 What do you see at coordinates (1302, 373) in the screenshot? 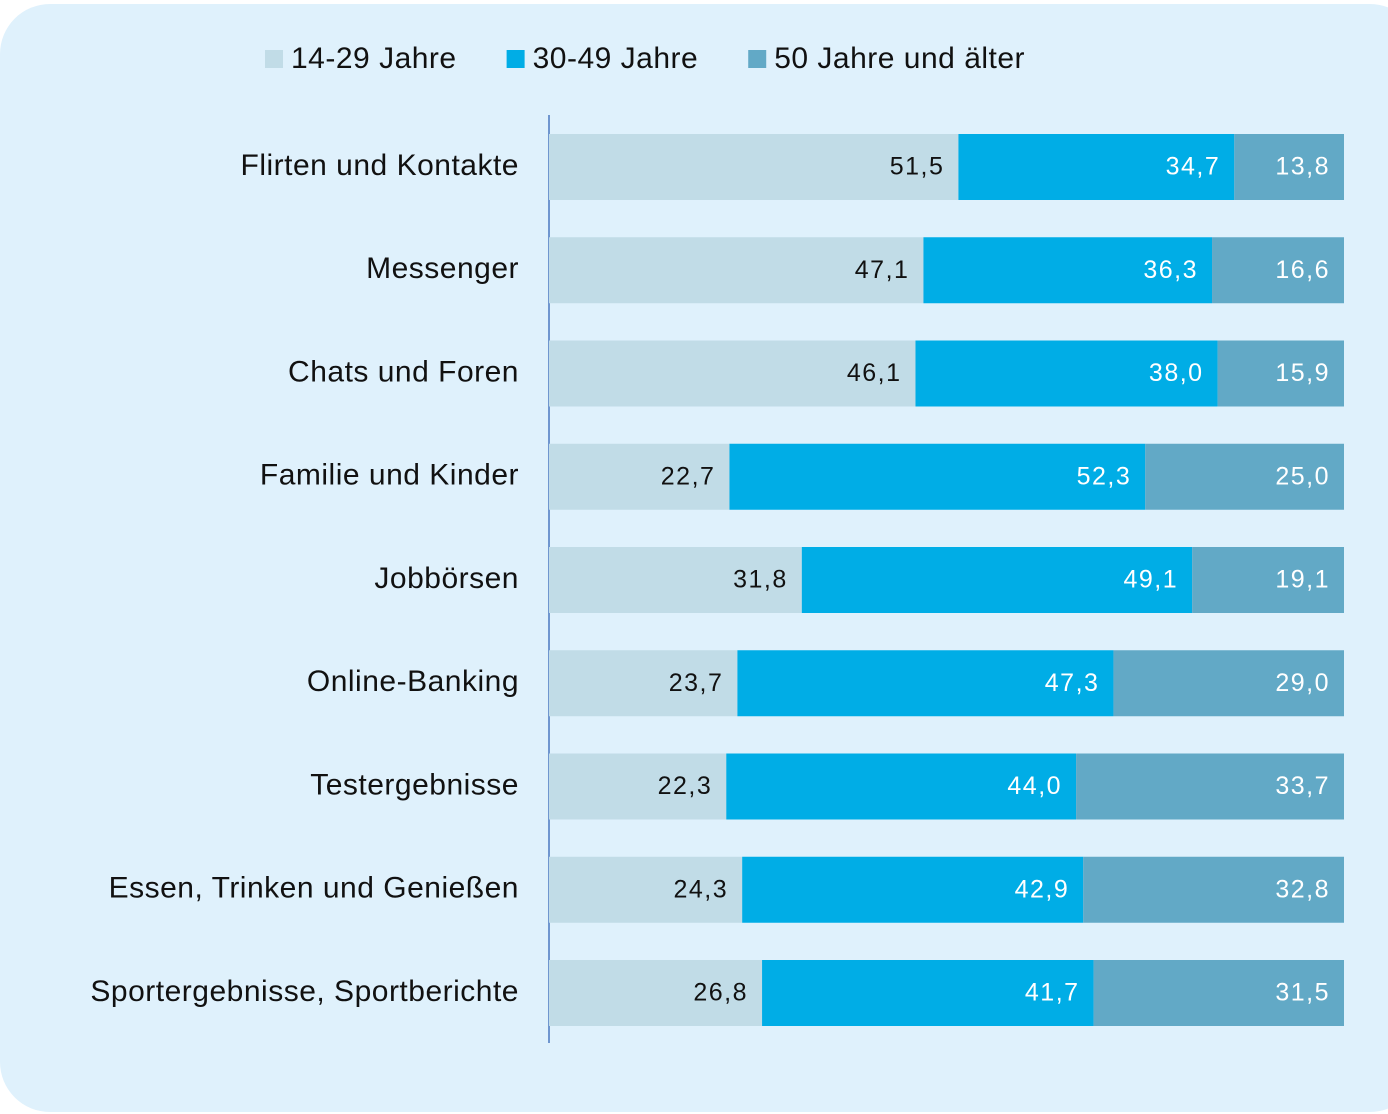
I see `value-label: 15,9` at bounding box center [1302, 373].